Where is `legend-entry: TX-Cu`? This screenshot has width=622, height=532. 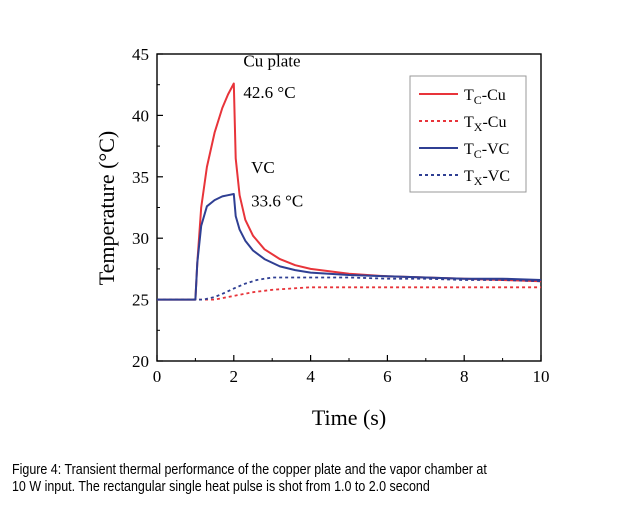 legend-entry: TX-Cu is located at coordinates (485, 124).